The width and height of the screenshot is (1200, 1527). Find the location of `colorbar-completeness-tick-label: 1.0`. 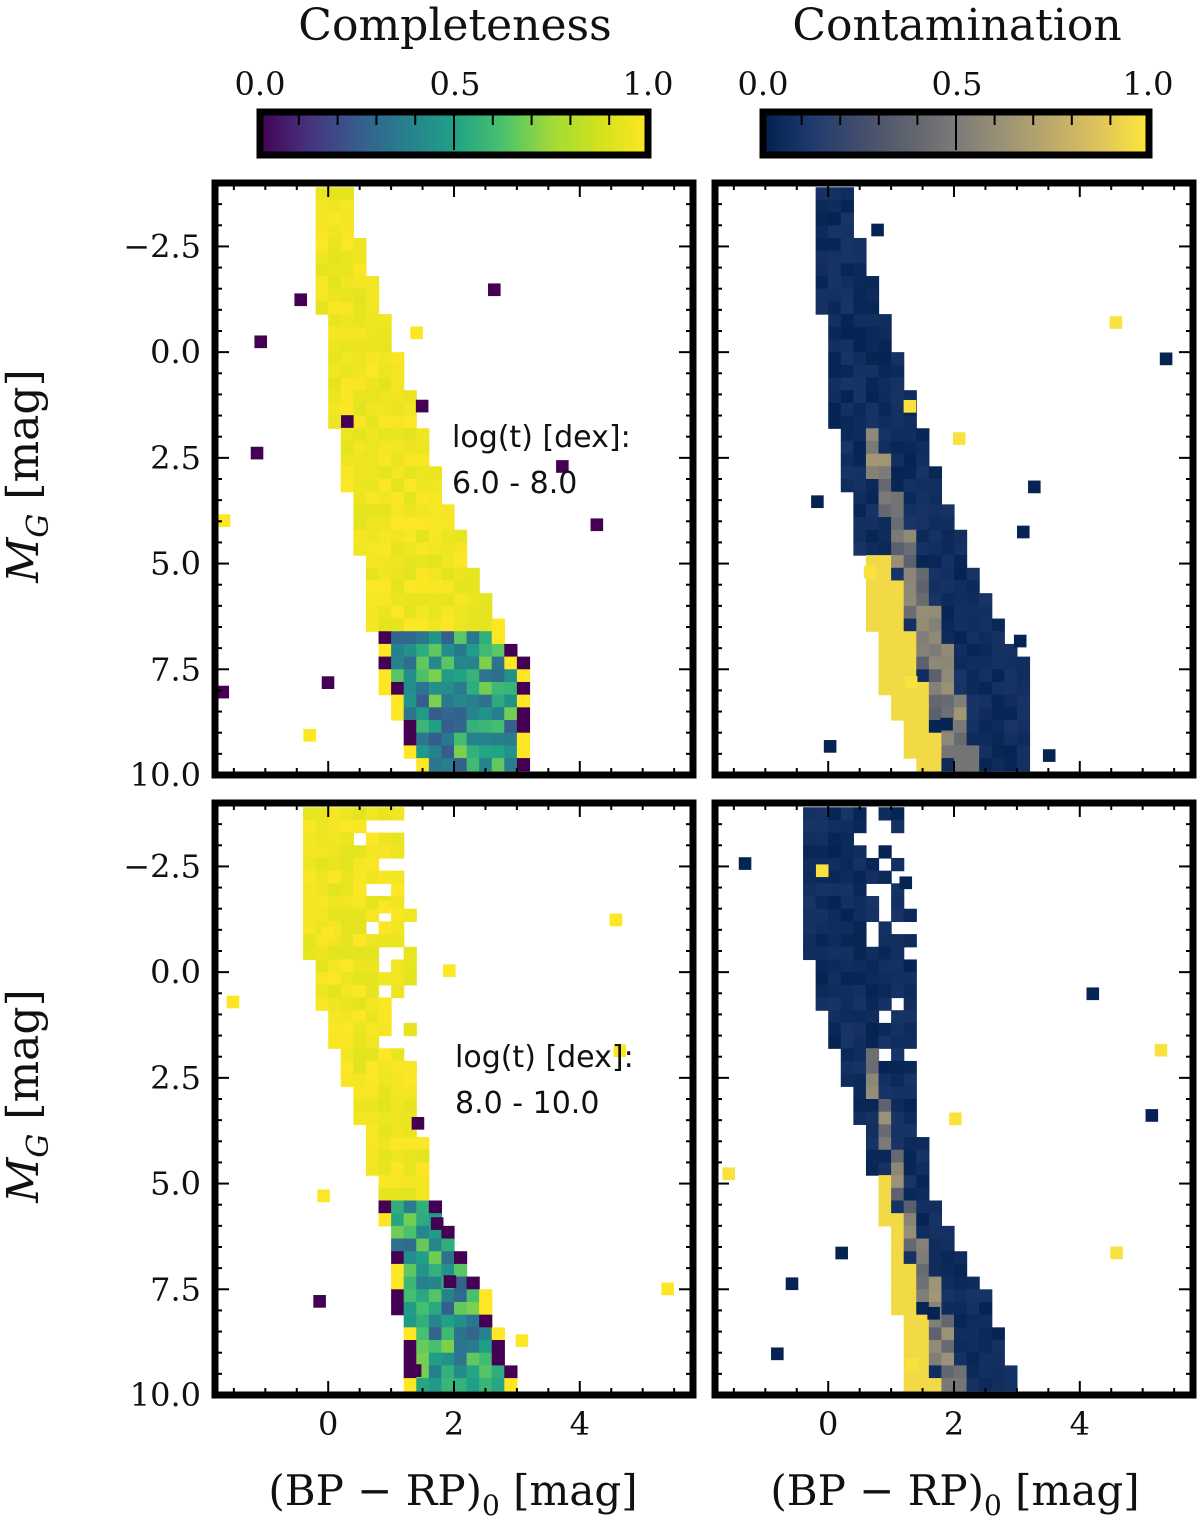

colorbar-completeness-tick-label: 1.0 is located at coordinates (648, 84).